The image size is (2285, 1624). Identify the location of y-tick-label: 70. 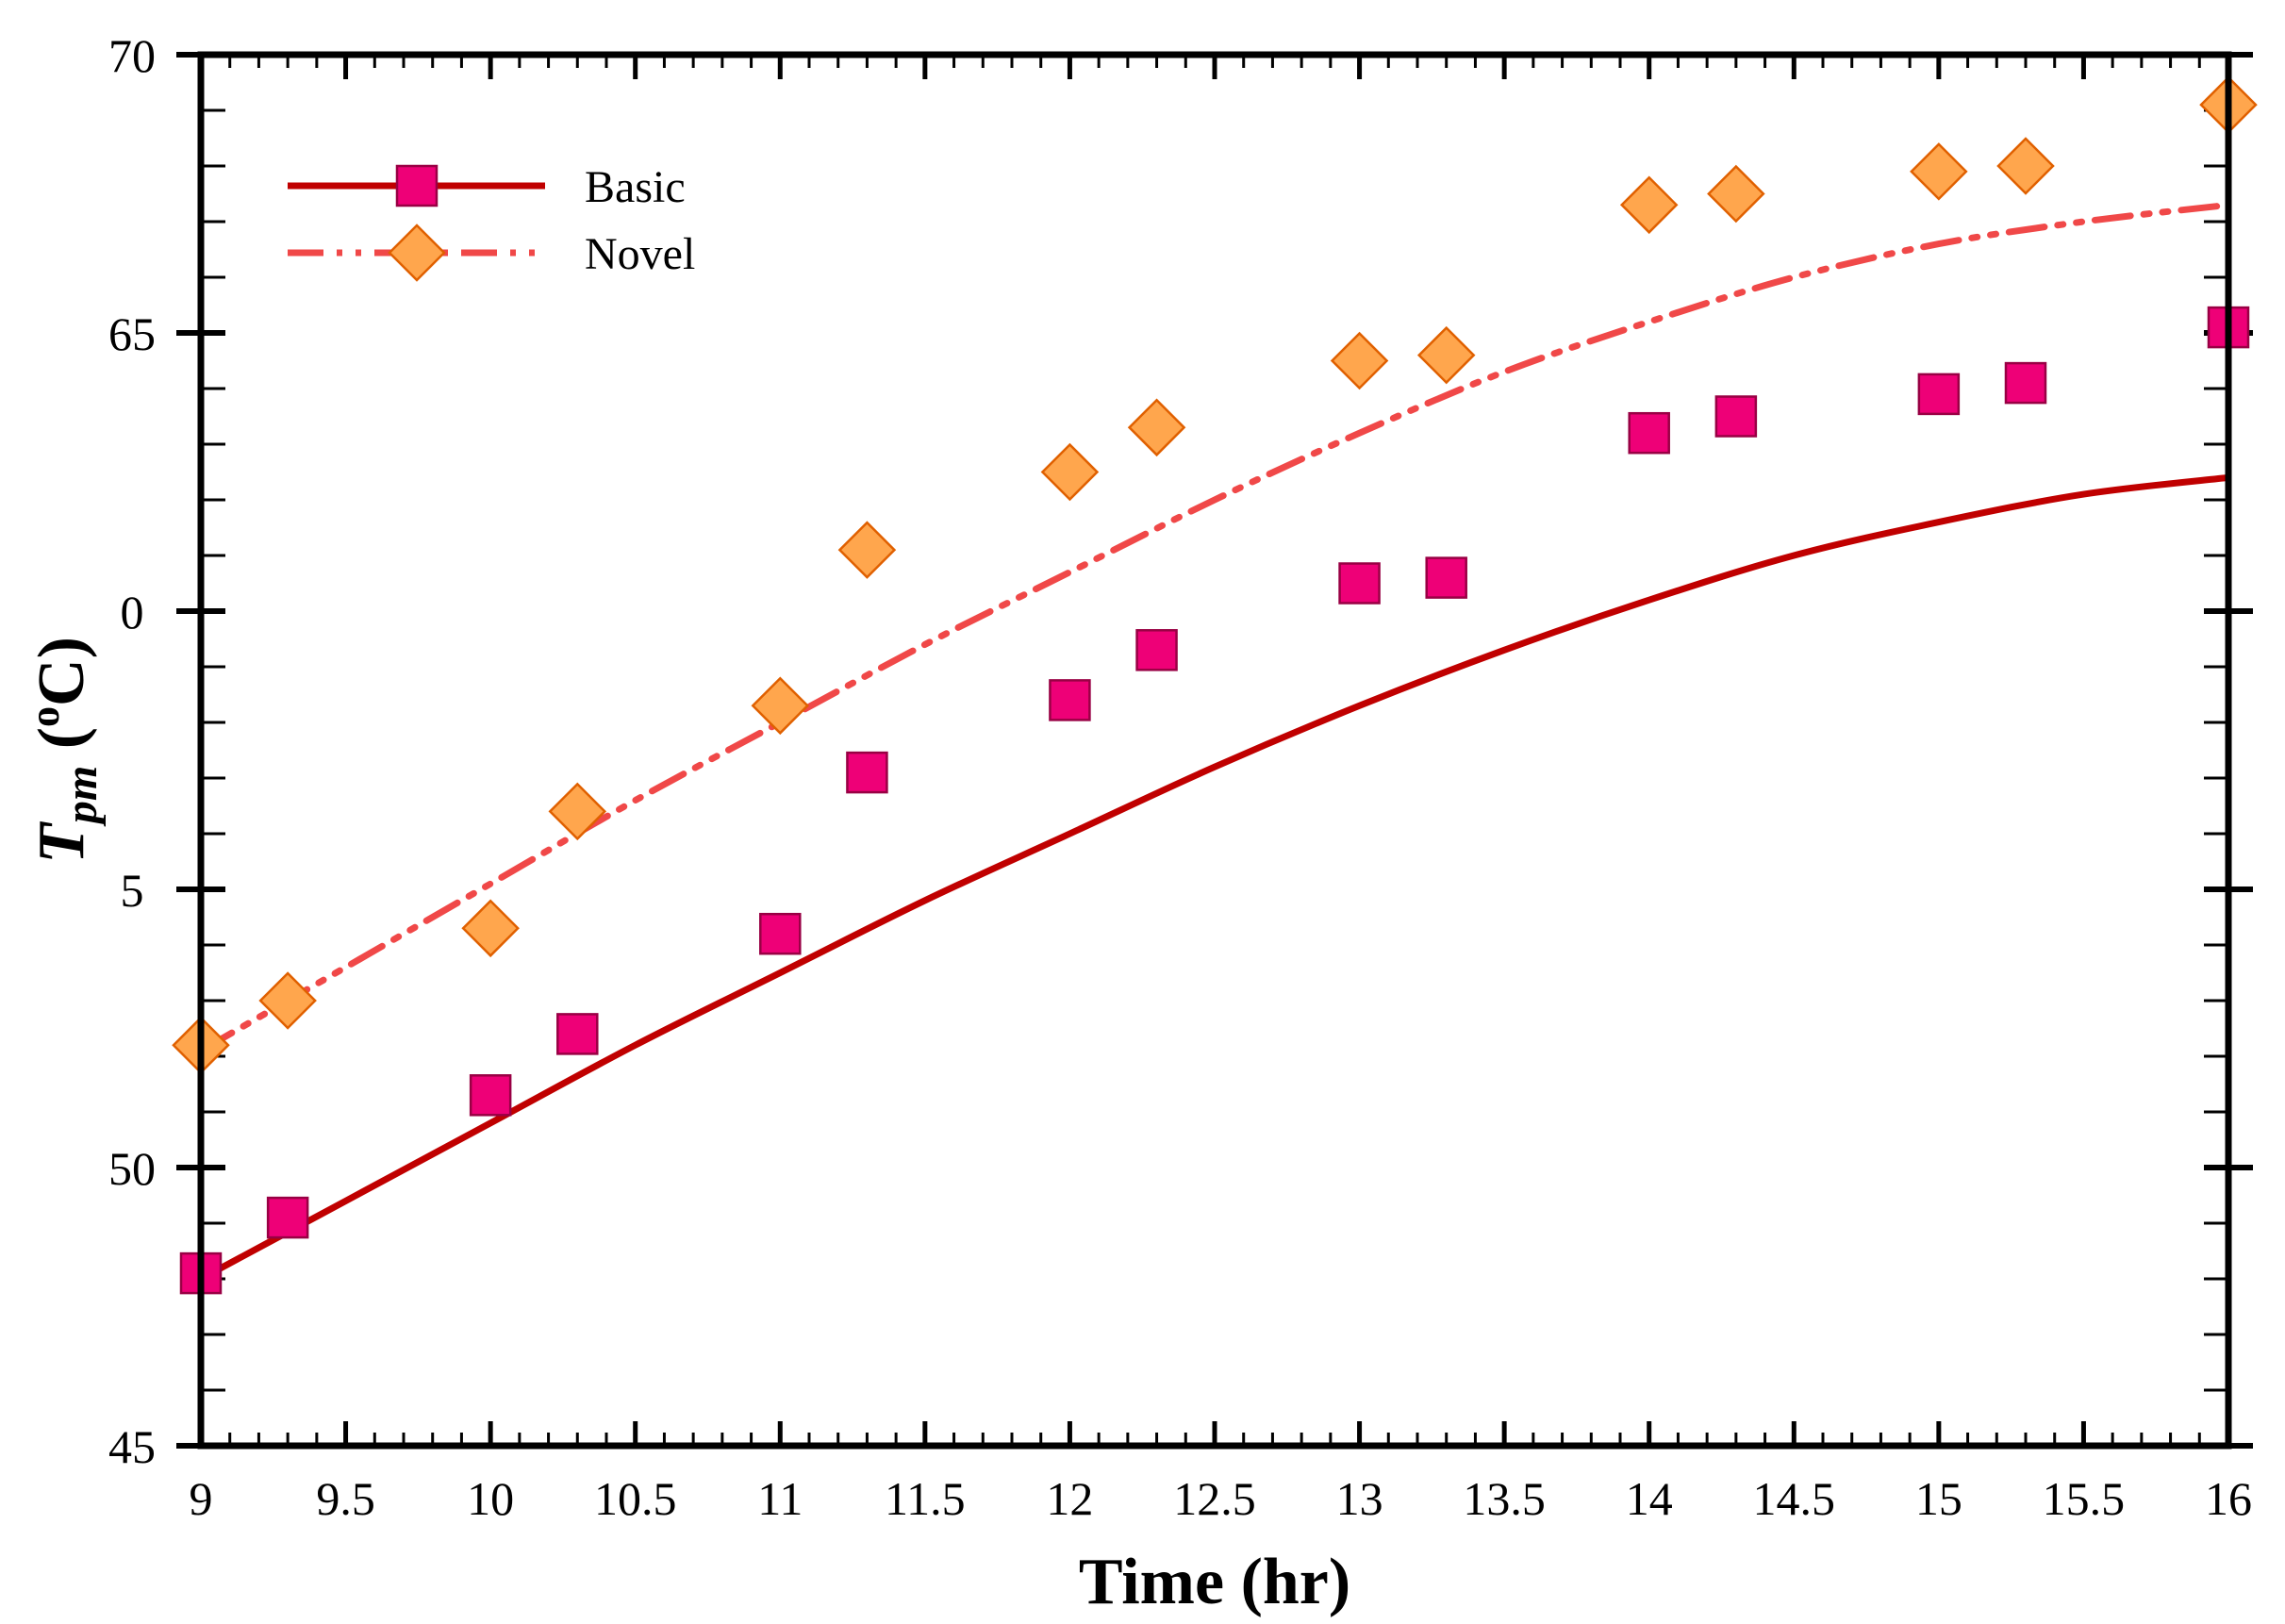
(132, 55).